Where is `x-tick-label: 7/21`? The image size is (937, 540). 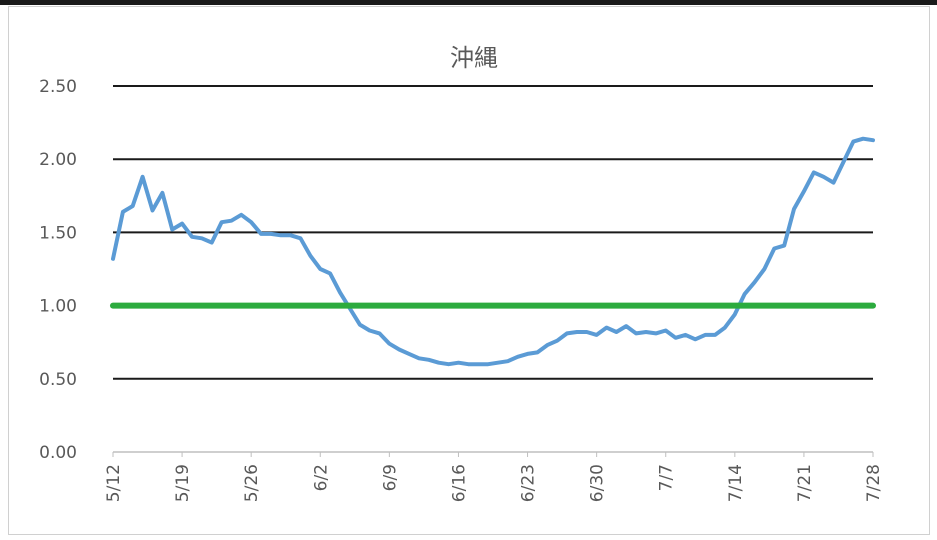 x-tick-label: 7/21 is located at coordinates (805, 483).